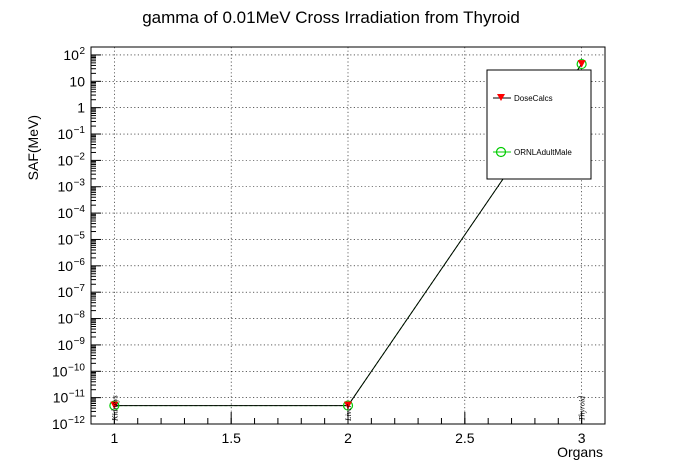  I want to click on y-tick-exponent: −8, so click(80, 315).